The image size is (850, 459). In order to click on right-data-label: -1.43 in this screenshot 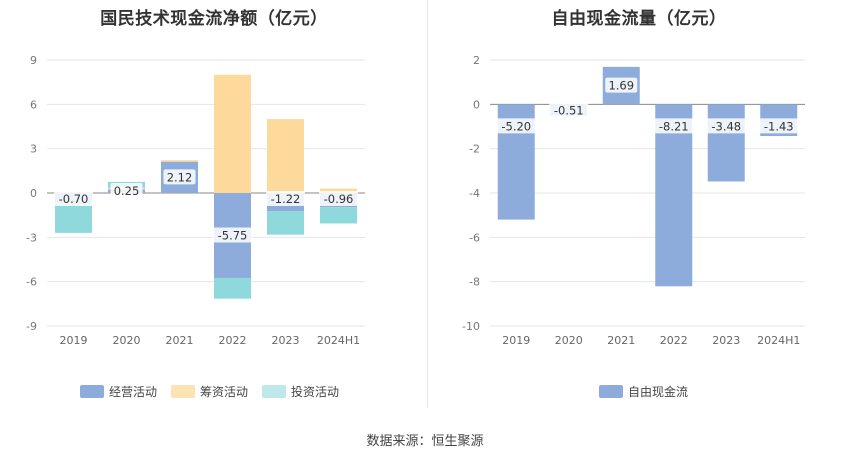, I will do `click(779, 126)`.